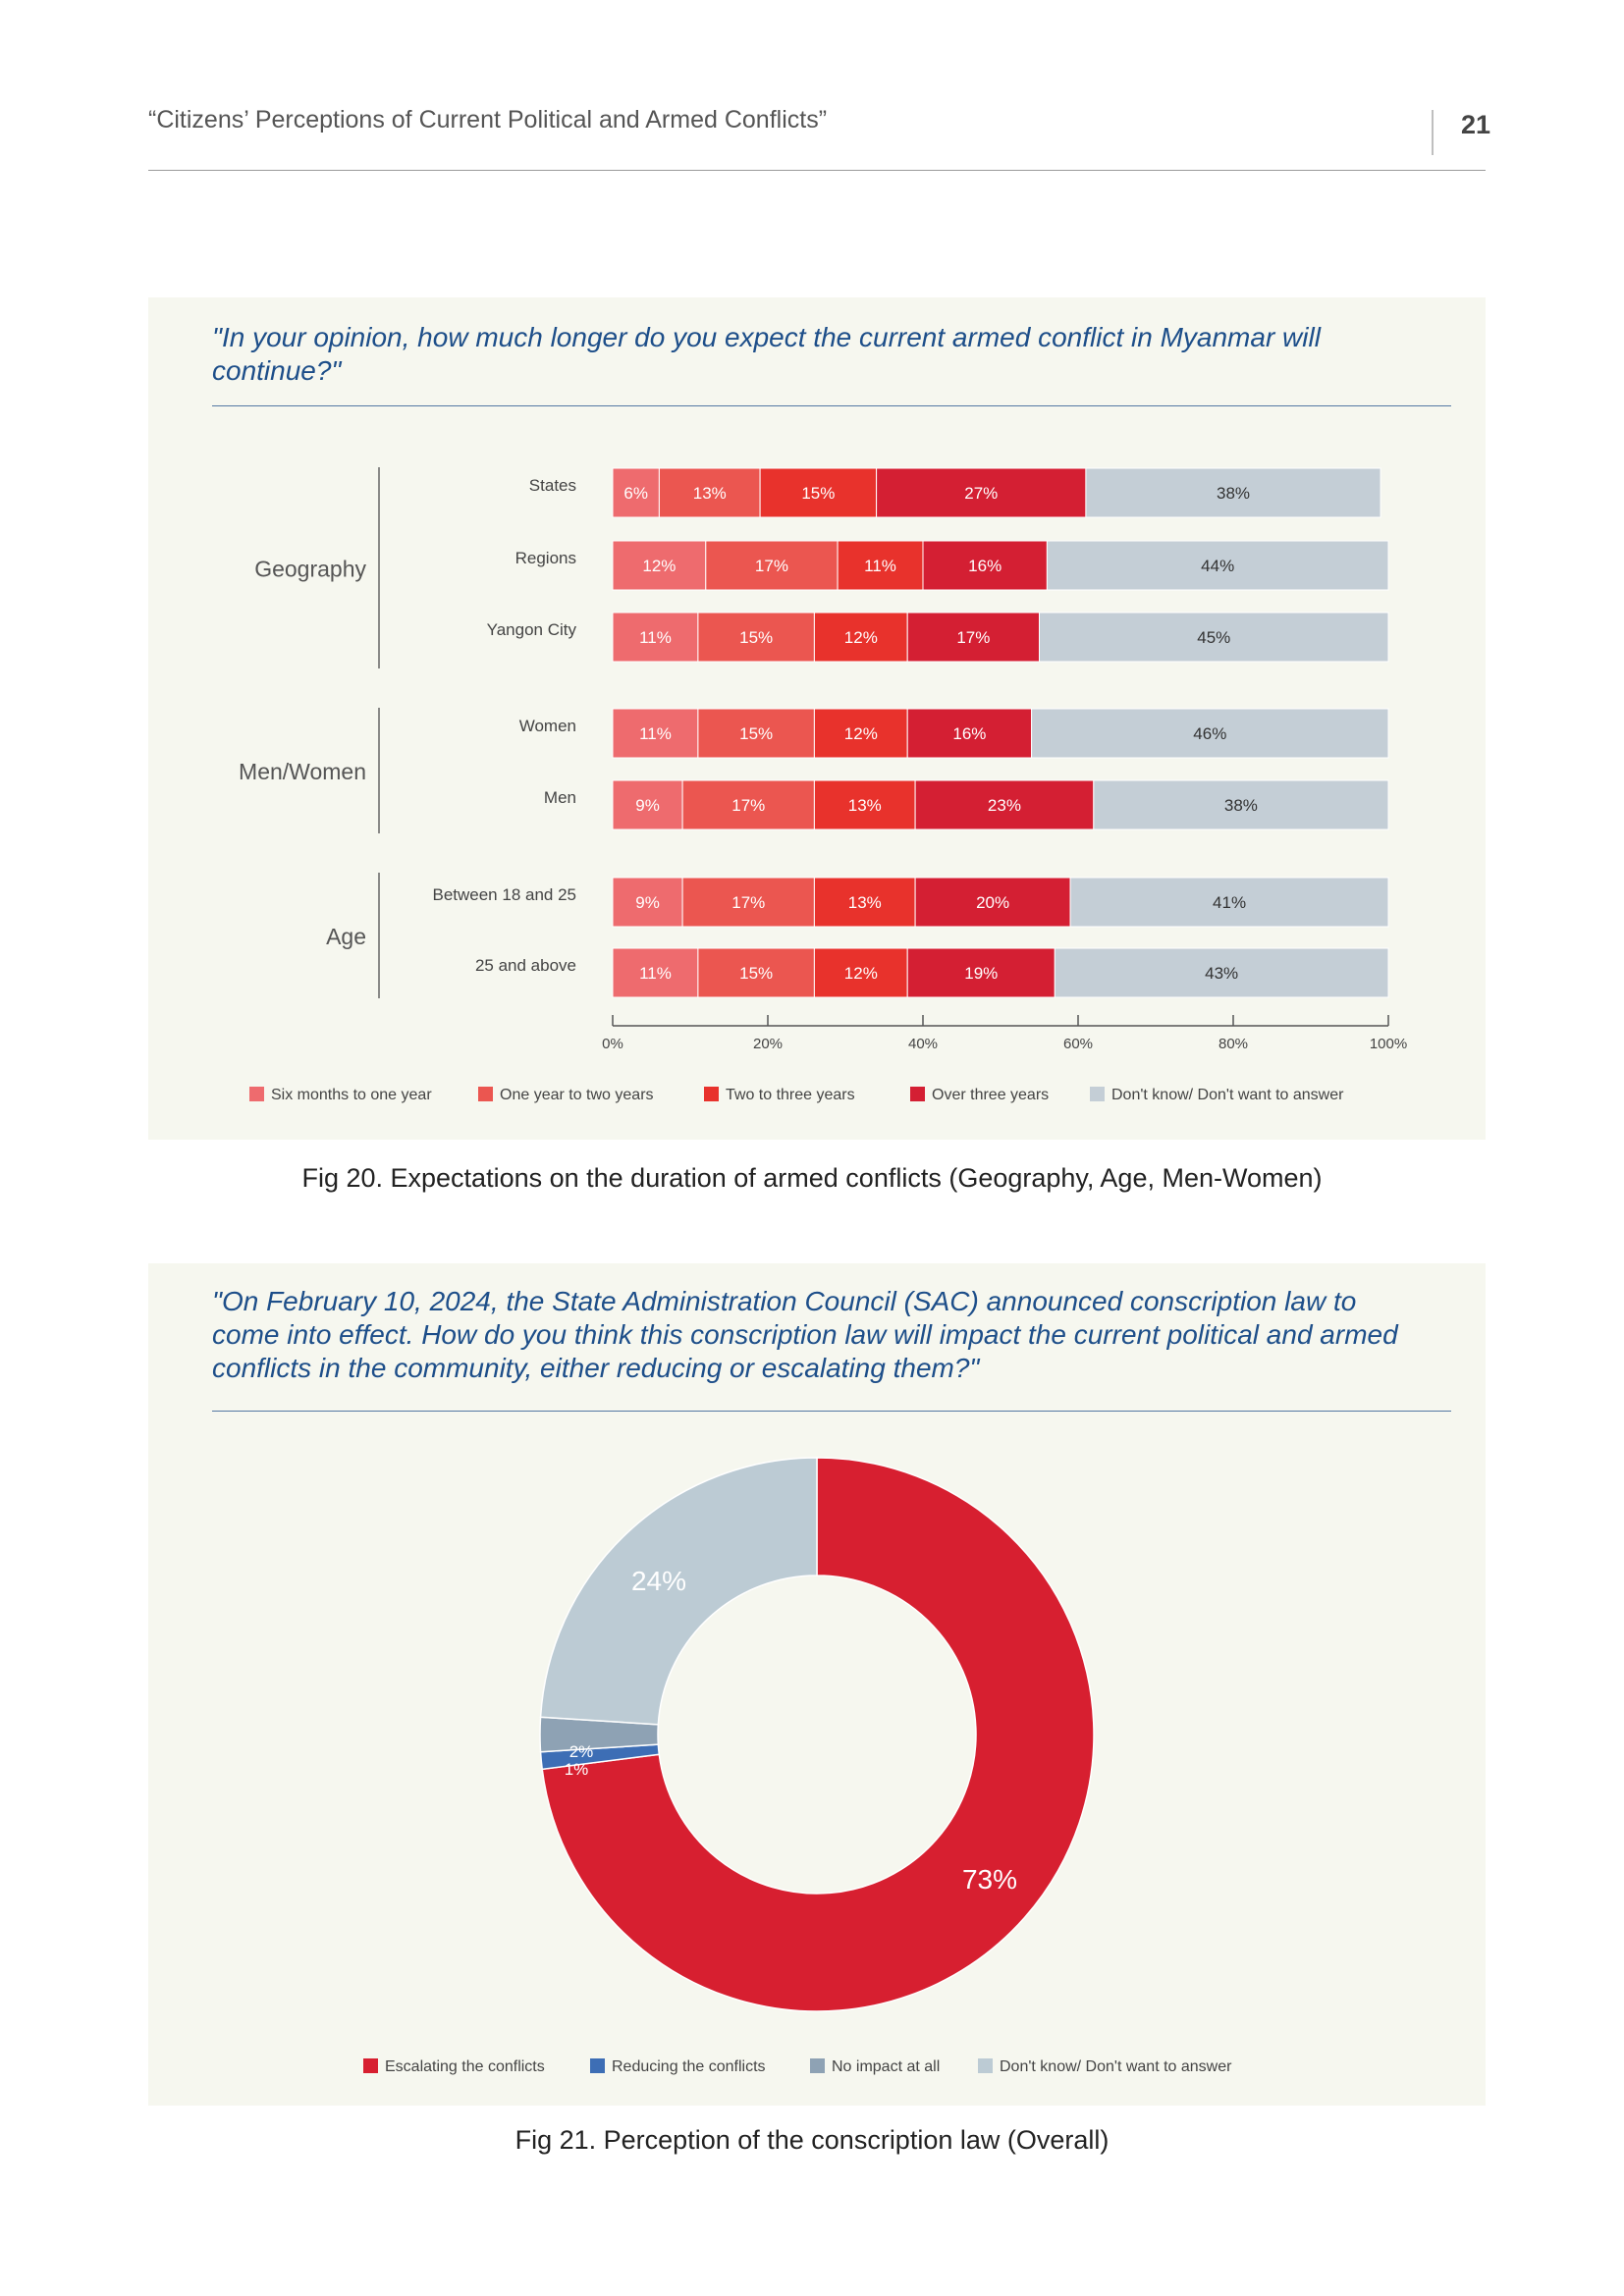  I want to click on legend-label: One year to two years, so click(577, 1095).